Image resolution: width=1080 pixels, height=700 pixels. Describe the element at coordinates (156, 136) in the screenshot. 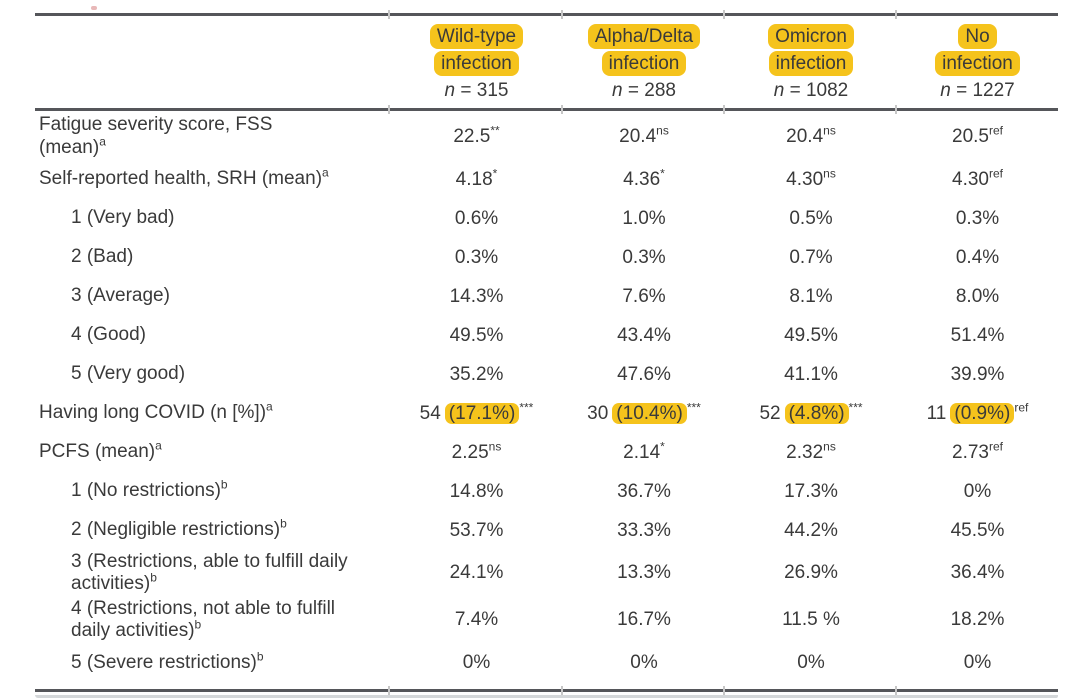

I see `row-label: Fatigue severity score, FSS (mean)a` at that location.